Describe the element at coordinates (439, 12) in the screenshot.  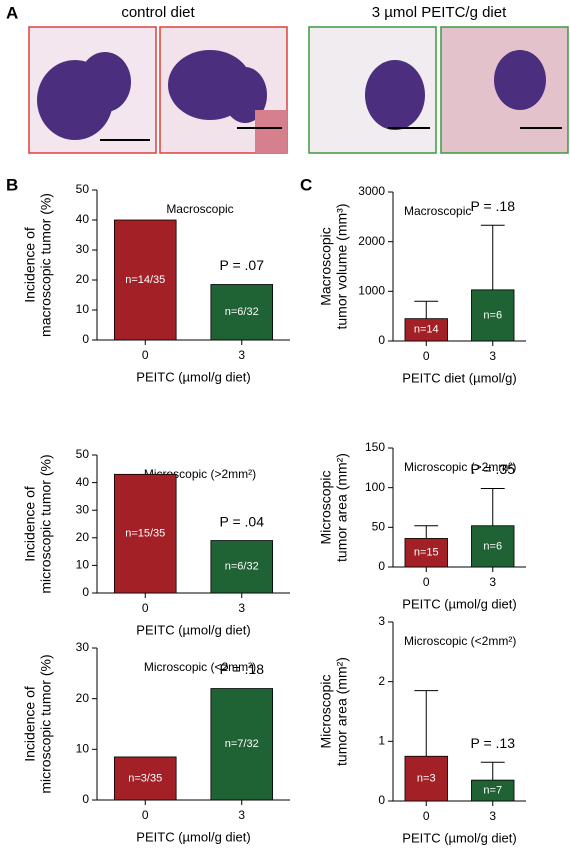
I see `image-caption: 3 µmol PEITC/g diet` at that location.